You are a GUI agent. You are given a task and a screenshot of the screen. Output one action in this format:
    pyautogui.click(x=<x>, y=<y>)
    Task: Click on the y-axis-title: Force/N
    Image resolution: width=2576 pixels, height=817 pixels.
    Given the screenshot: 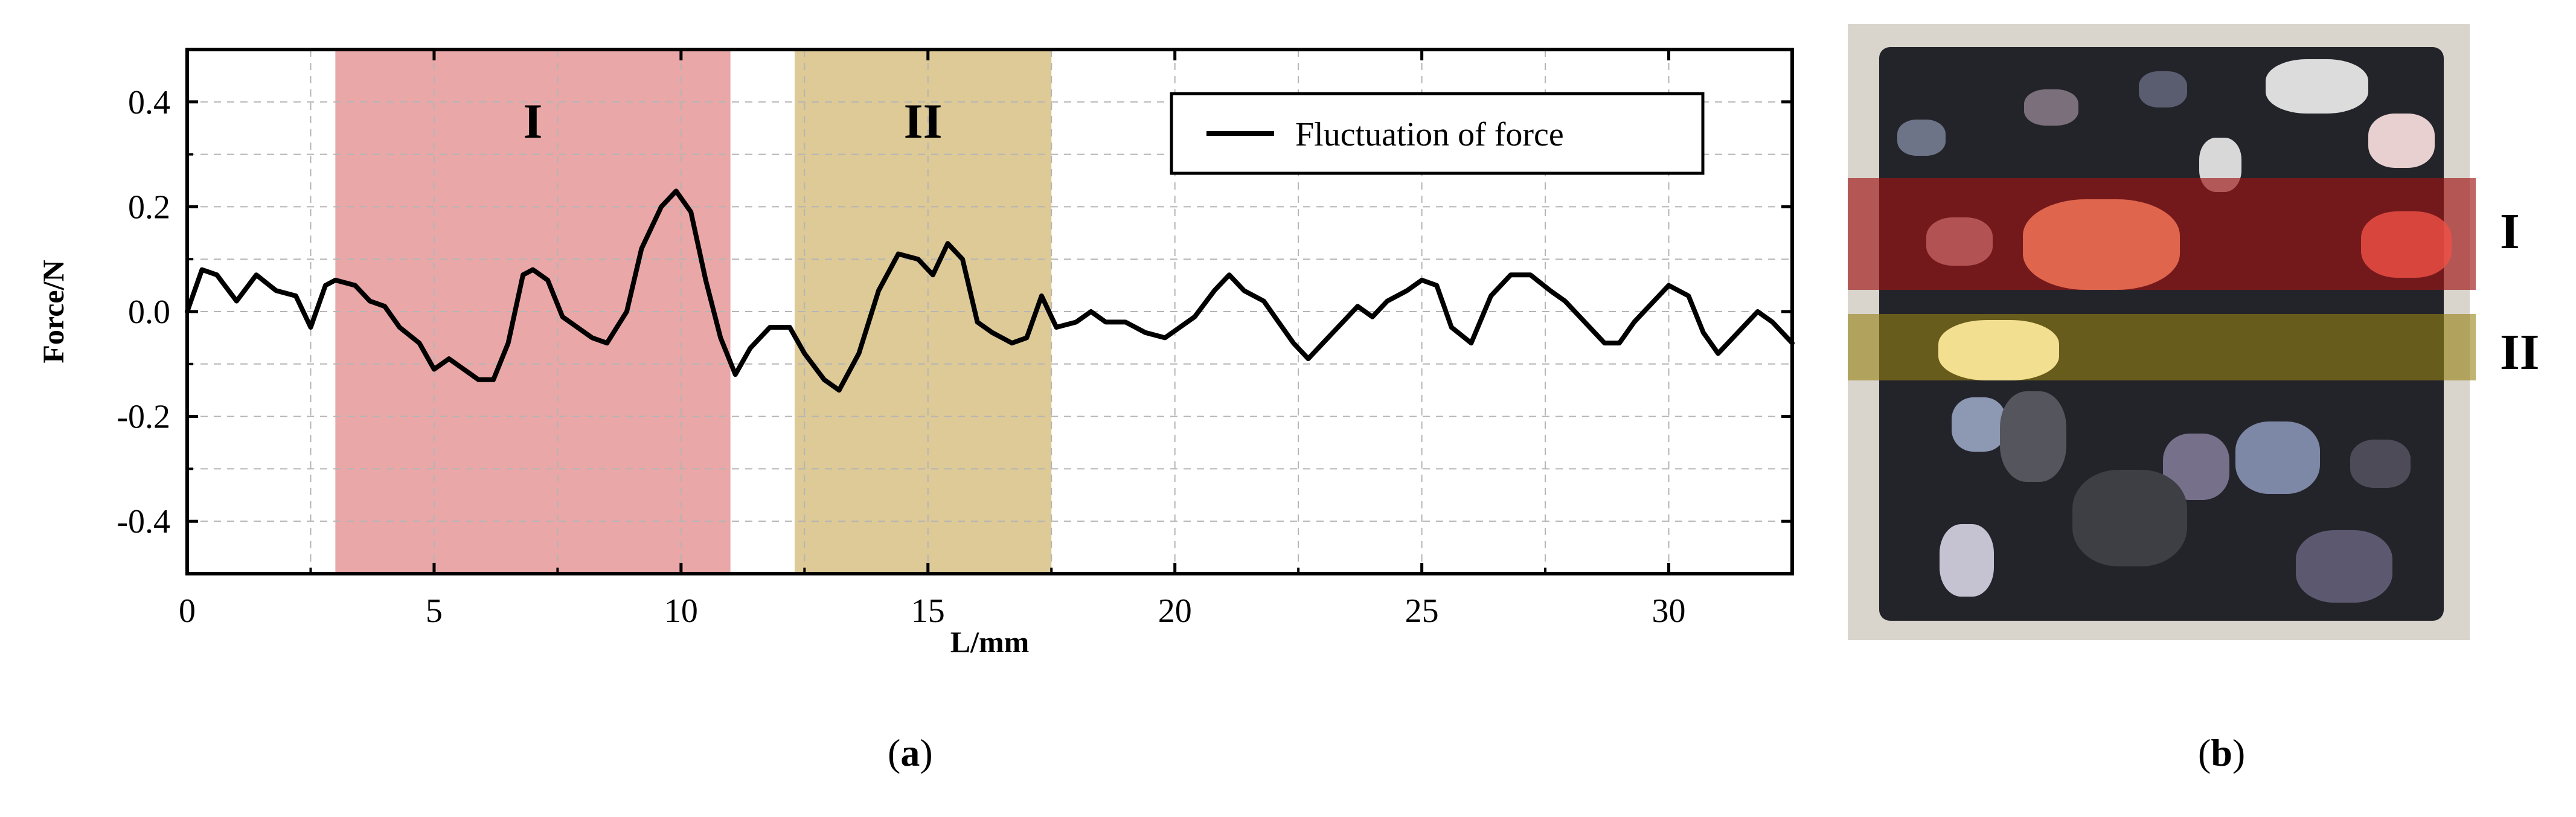 What is the action you would take?
    pyautogui.click(x=53, y=312)
    